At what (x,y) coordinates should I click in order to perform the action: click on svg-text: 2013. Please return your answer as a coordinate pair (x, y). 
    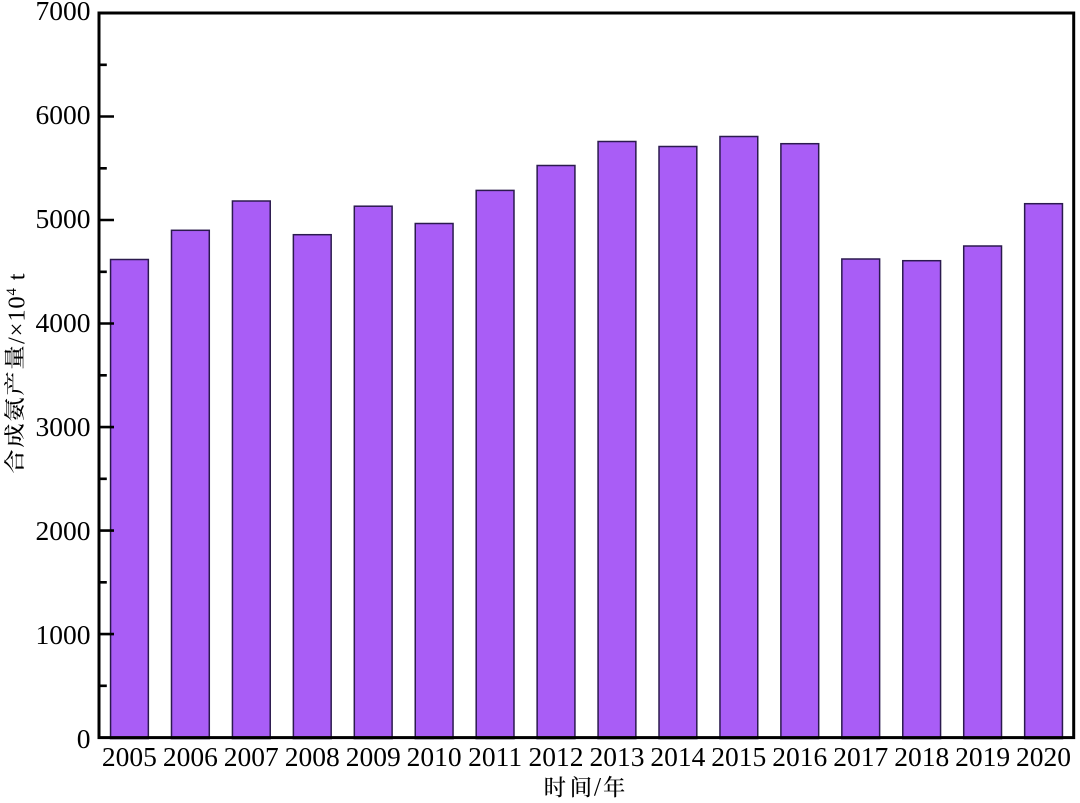
    Looking at the image, I should click on (617, 756).